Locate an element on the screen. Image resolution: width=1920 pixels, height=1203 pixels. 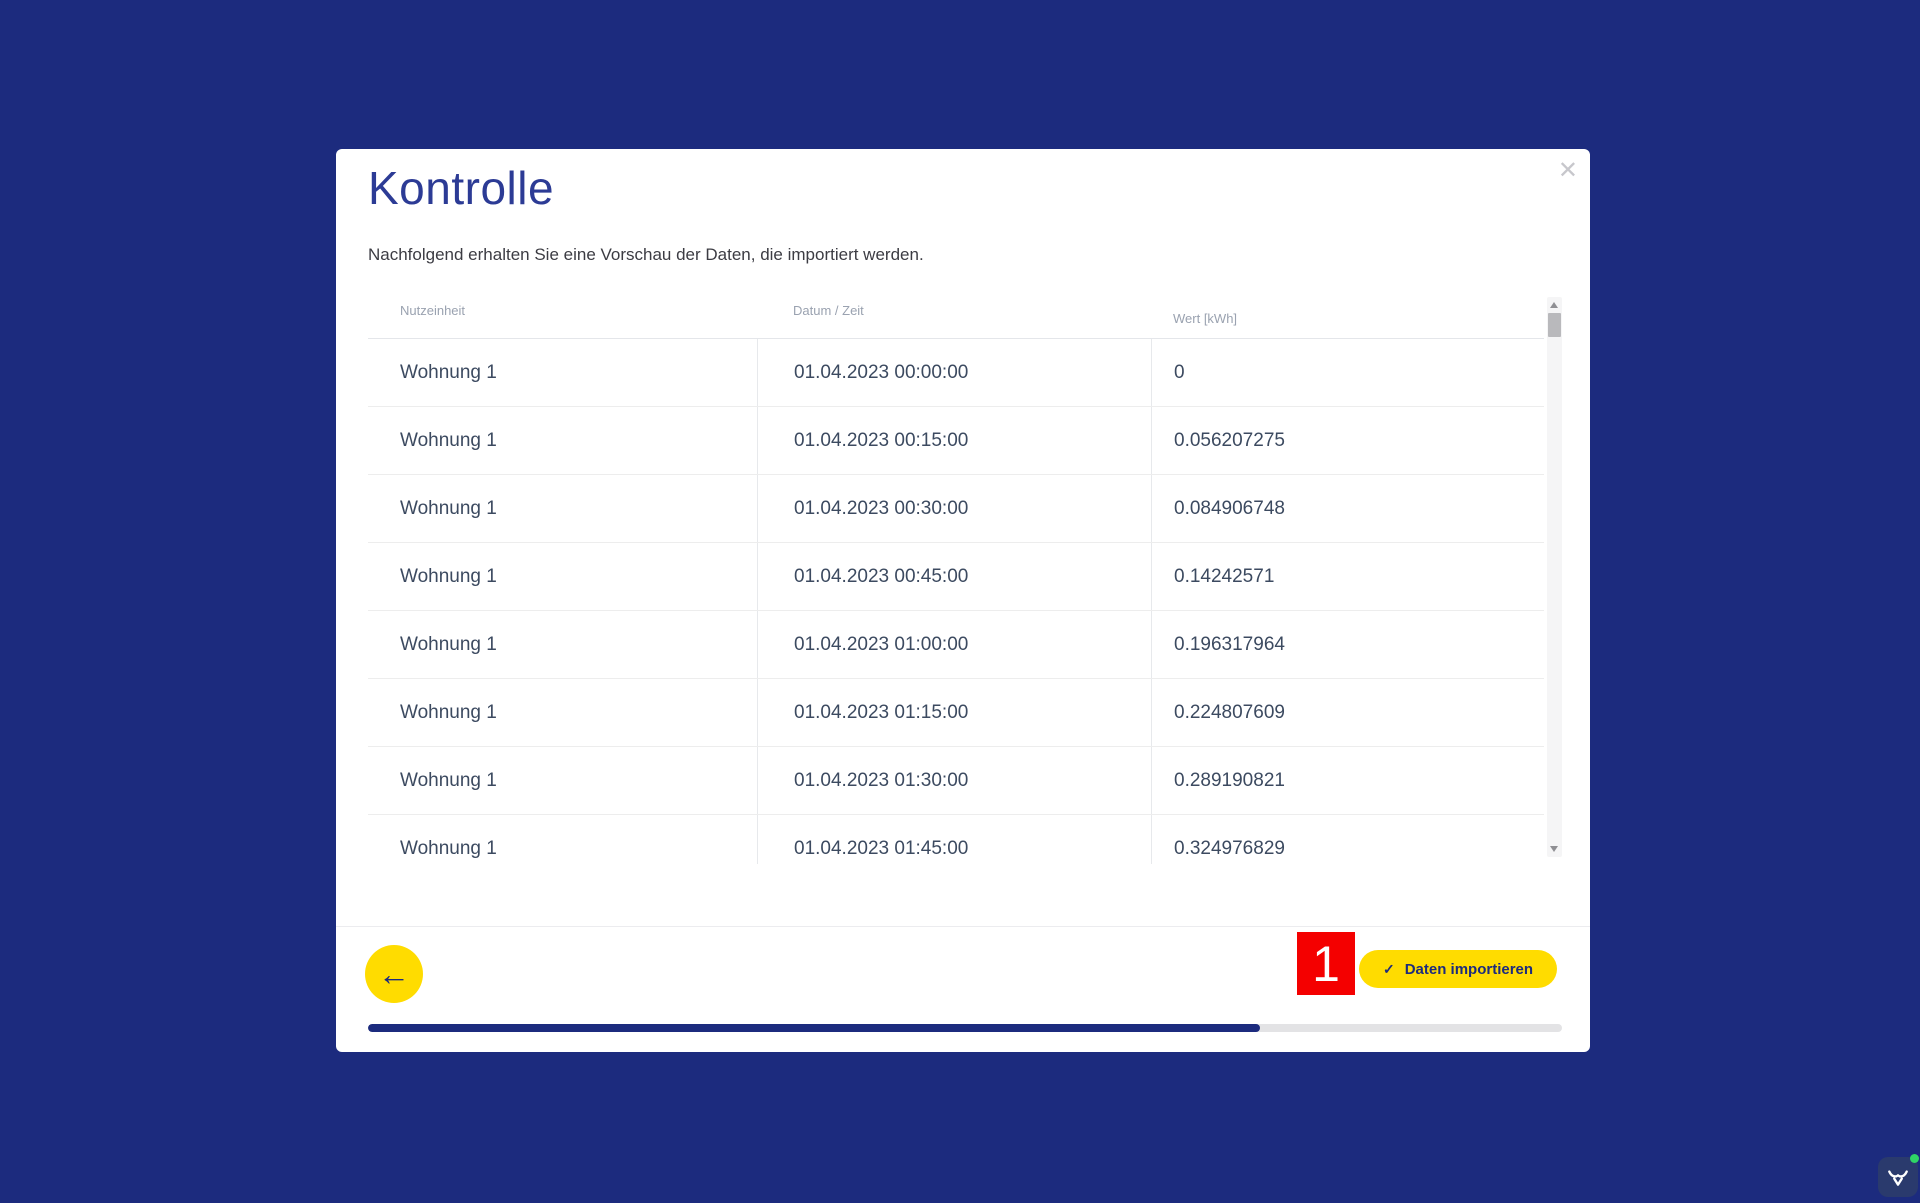
column-header-nutzeinheit: Nutzeinheit is located at coordinates (433, 310).